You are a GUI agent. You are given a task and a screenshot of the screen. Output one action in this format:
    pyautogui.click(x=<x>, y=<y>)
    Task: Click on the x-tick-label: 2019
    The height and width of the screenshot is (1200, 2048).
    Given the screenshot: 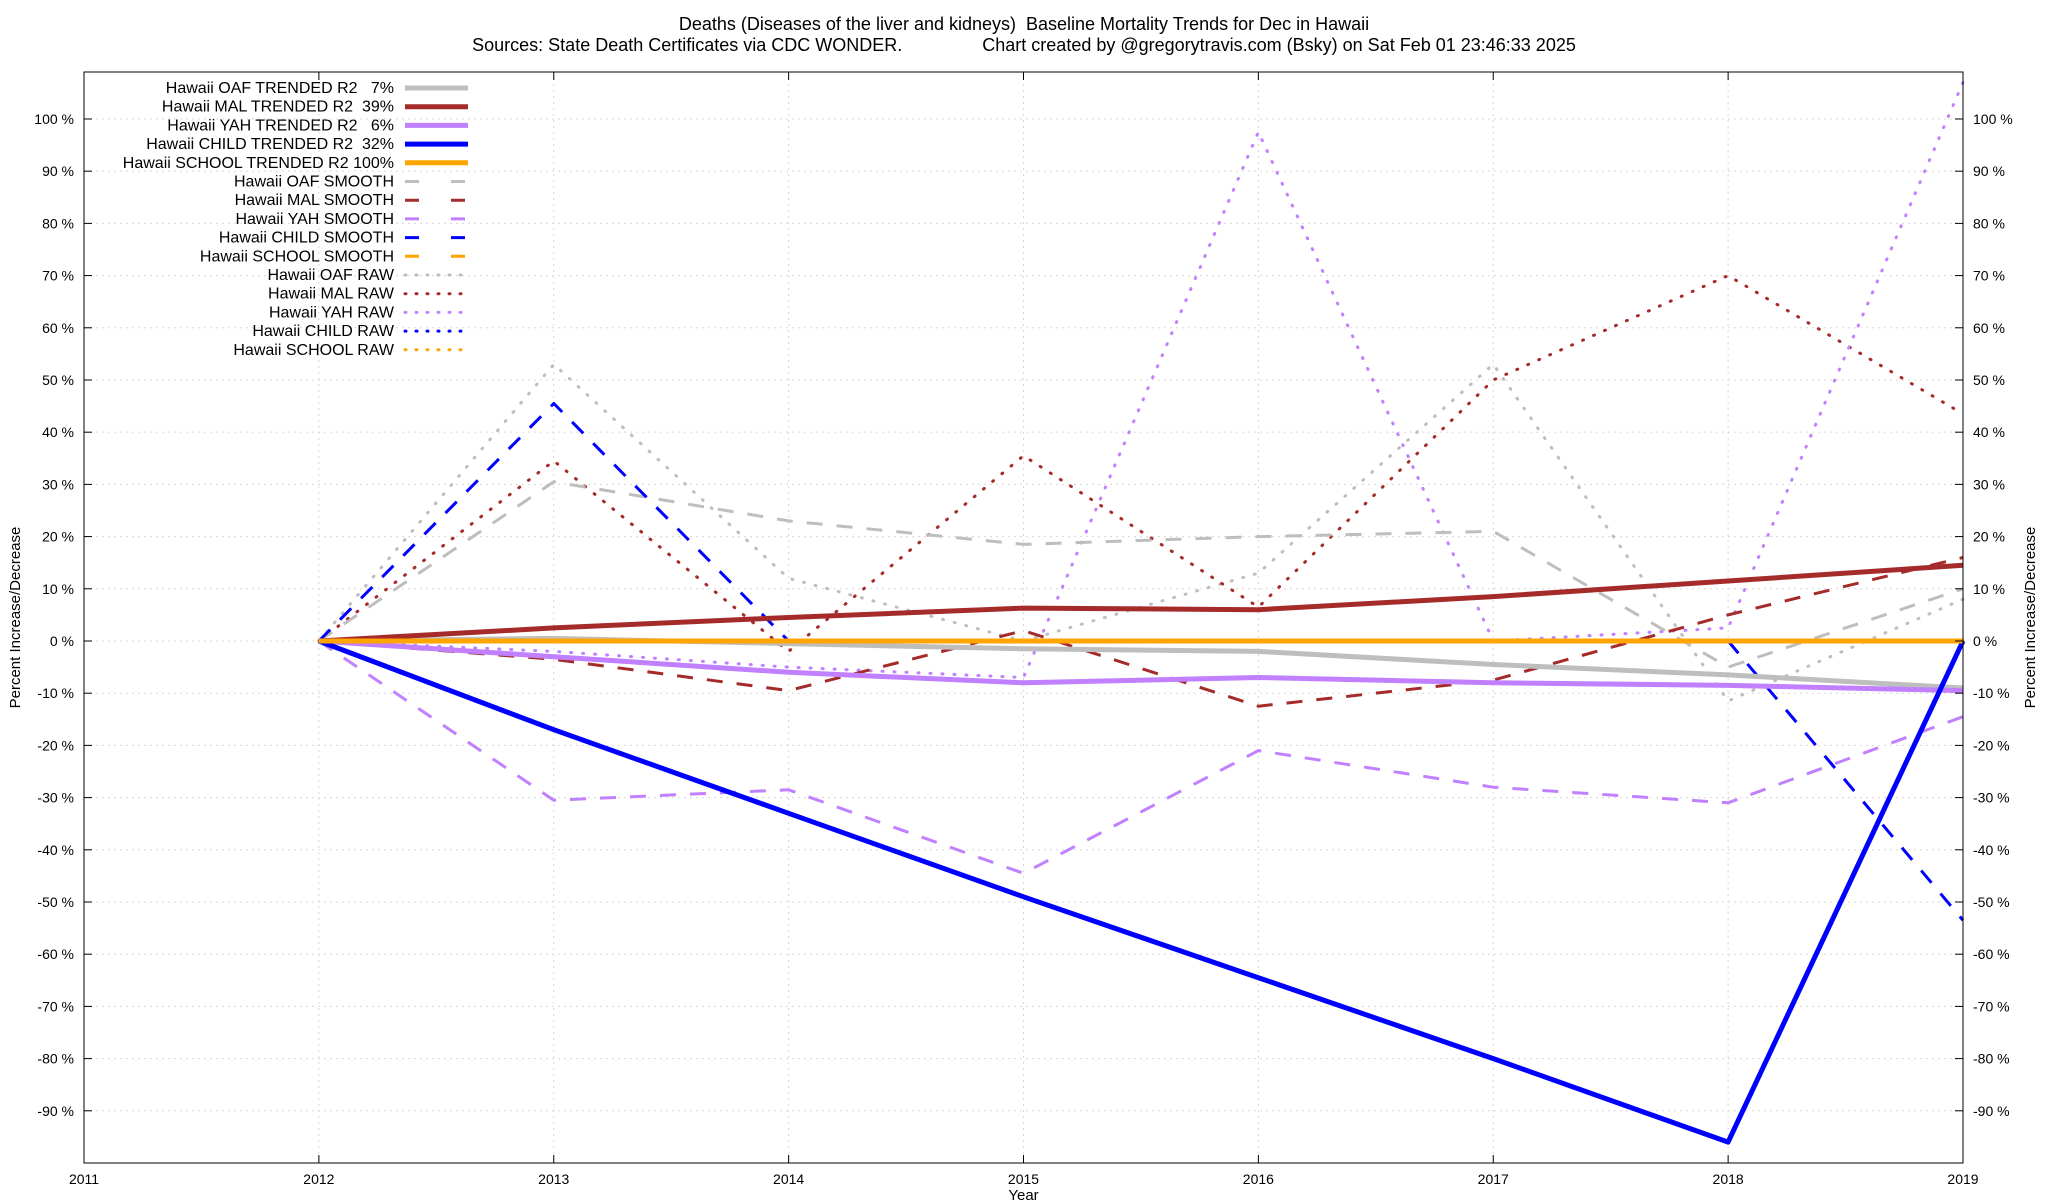 What is the action you would take?
    pyautogui.click(x=1962, y=1179)
    